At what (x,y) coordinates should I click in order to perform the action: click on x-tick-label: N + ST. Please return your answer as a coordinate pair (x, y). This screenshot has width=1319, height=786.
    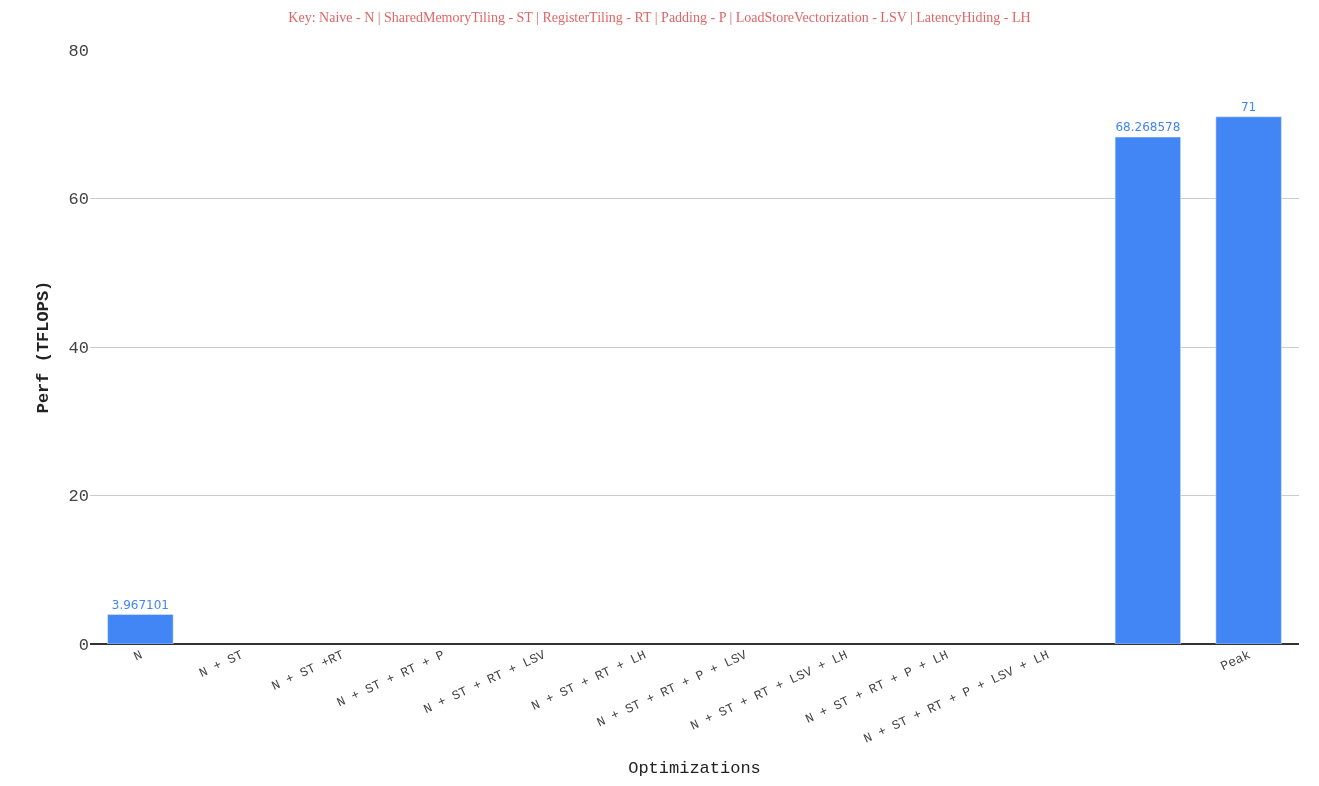
    Looking at the image, I should click on (221, 664).